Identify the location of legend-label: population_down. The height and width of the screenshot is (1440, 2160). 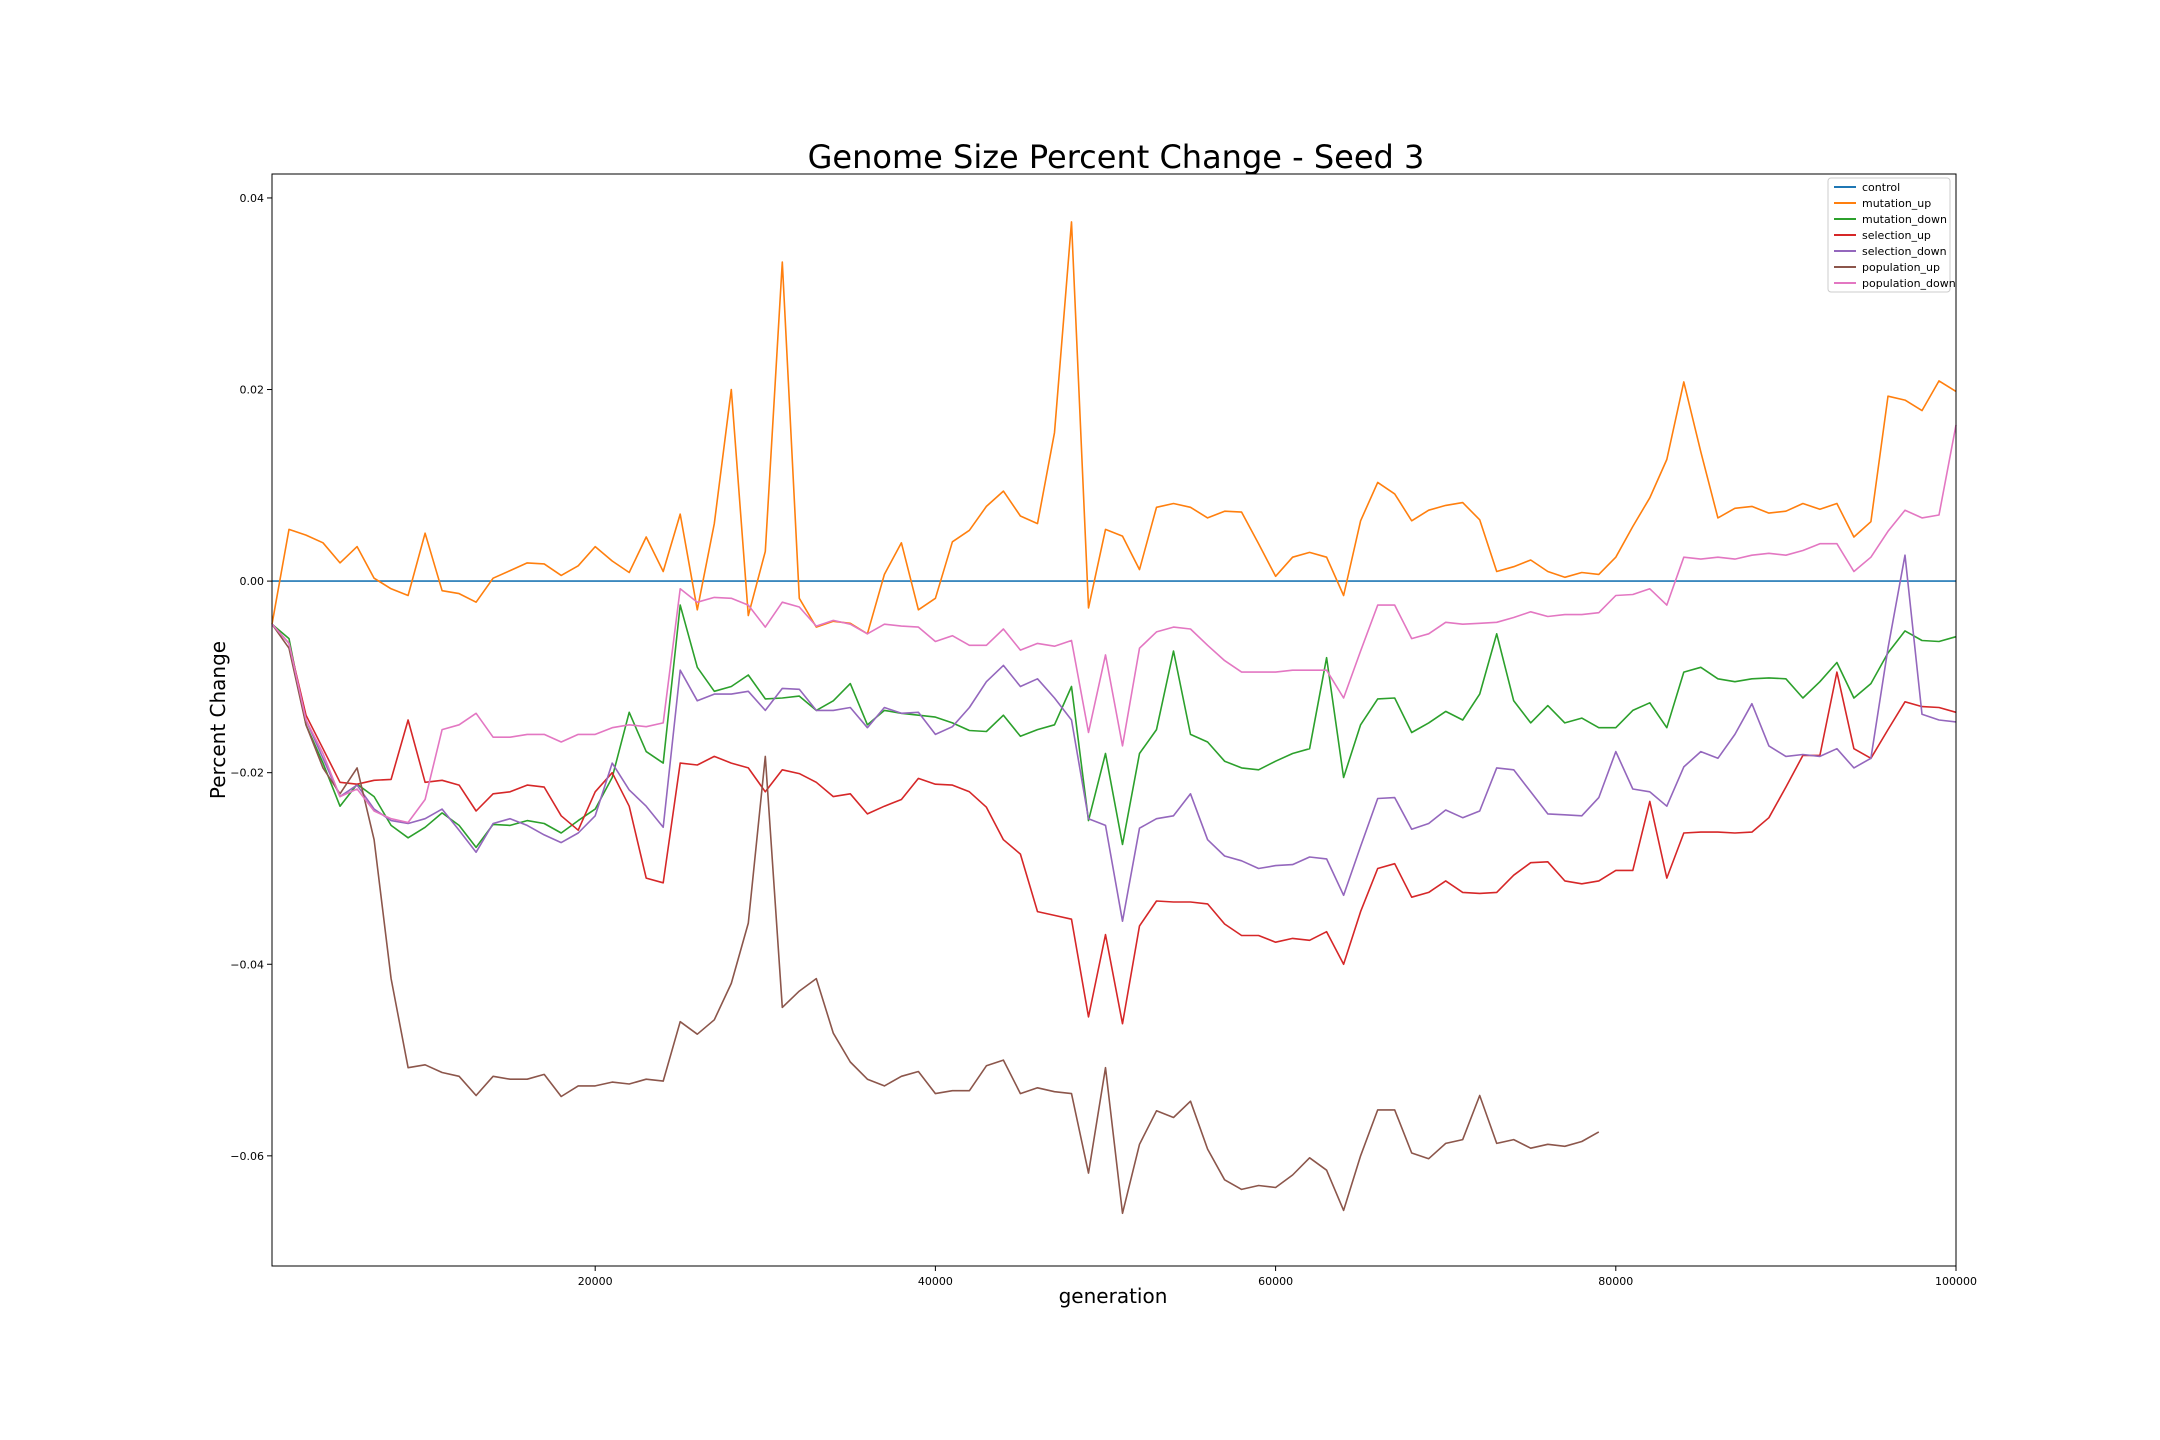
(1909, 283).